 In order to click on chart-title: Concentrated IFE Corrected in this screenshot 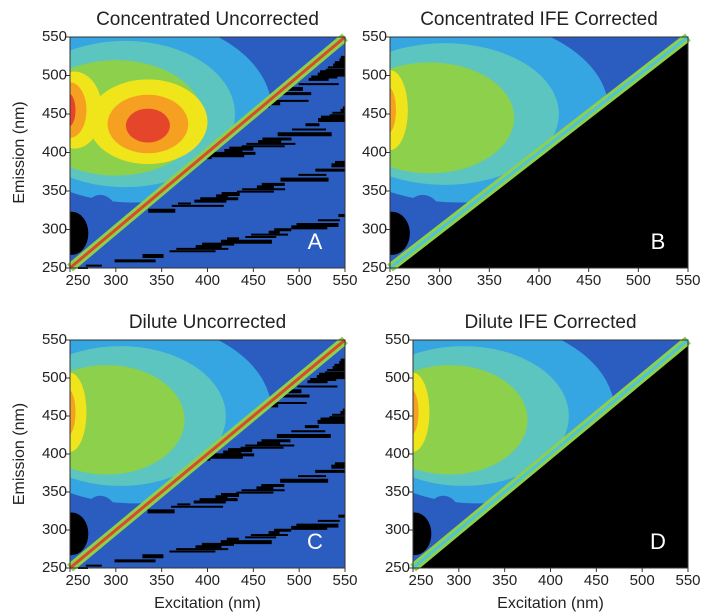, I will do `click(539, 19)`.